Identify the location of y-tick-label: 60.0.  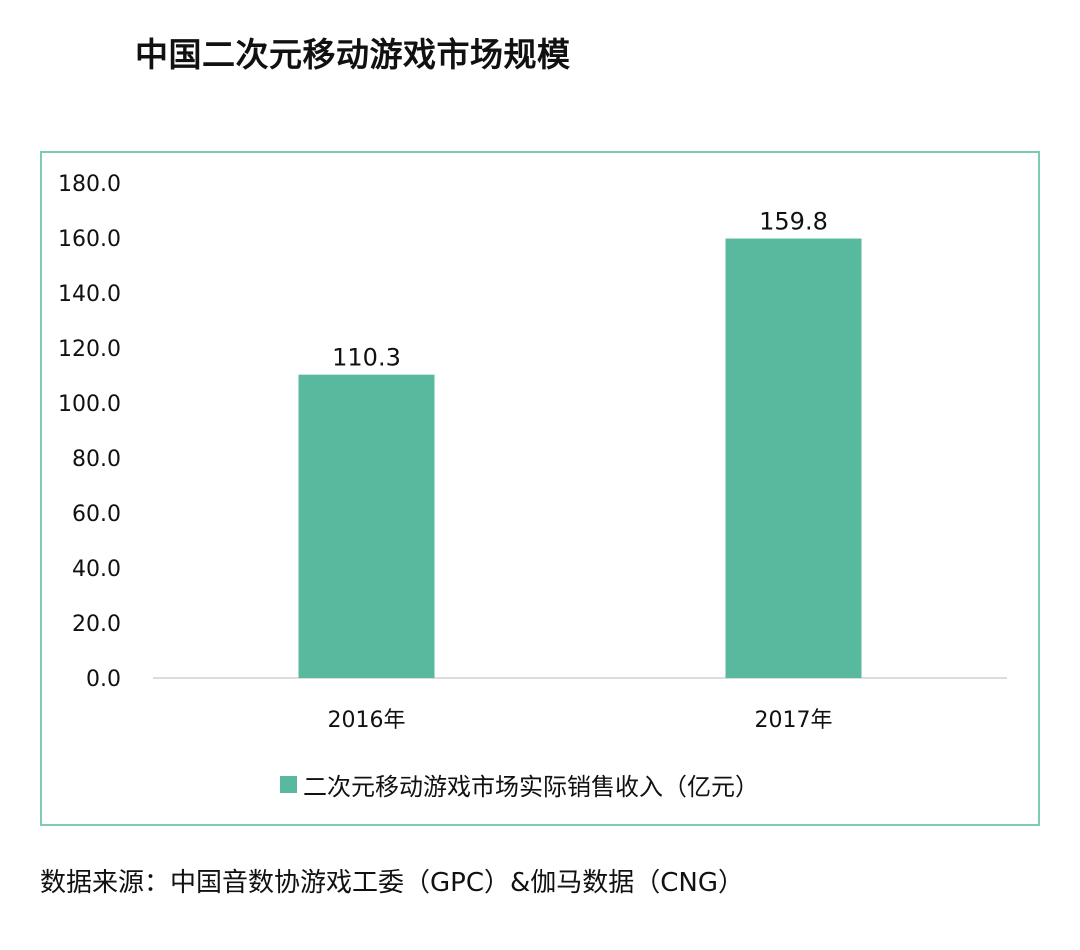
(96, 514).